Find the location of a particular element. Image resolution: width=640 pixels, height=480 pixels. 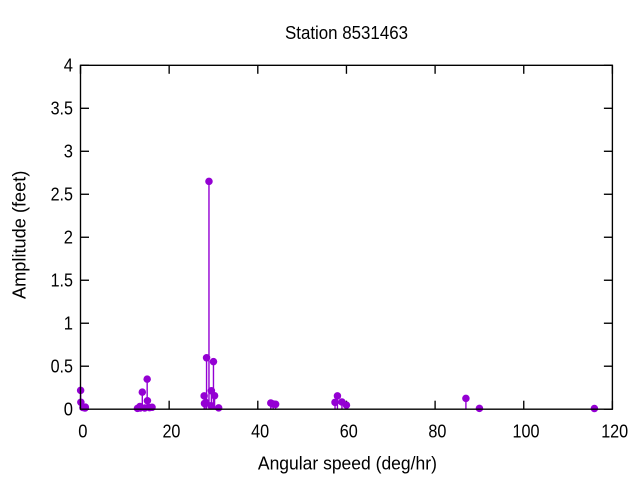

svg-text: 120 is located at coordinates (614, 432).